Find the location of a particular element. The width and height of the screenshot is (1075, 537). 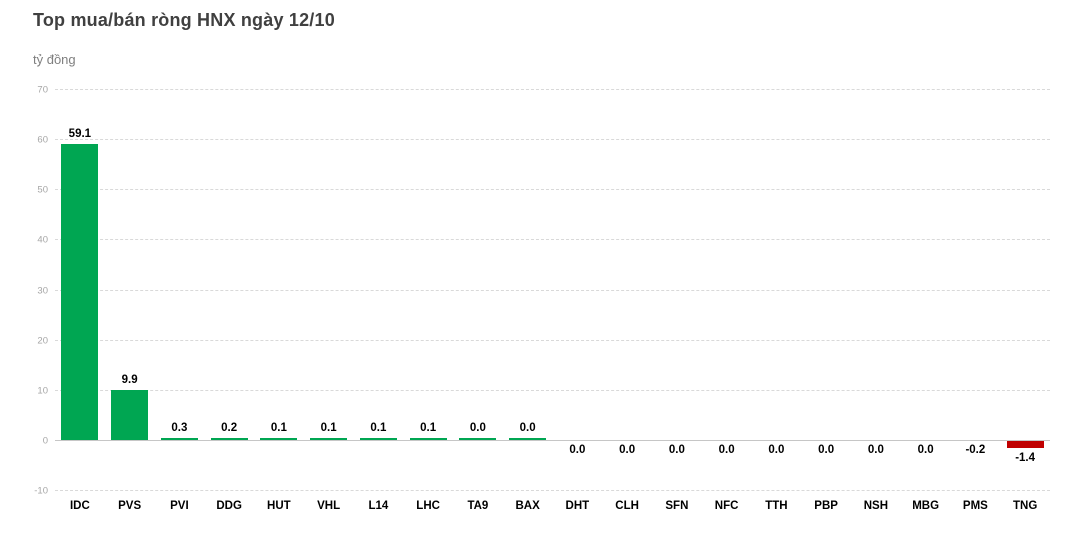

bar-pvi is located at coordinates (179, 438).